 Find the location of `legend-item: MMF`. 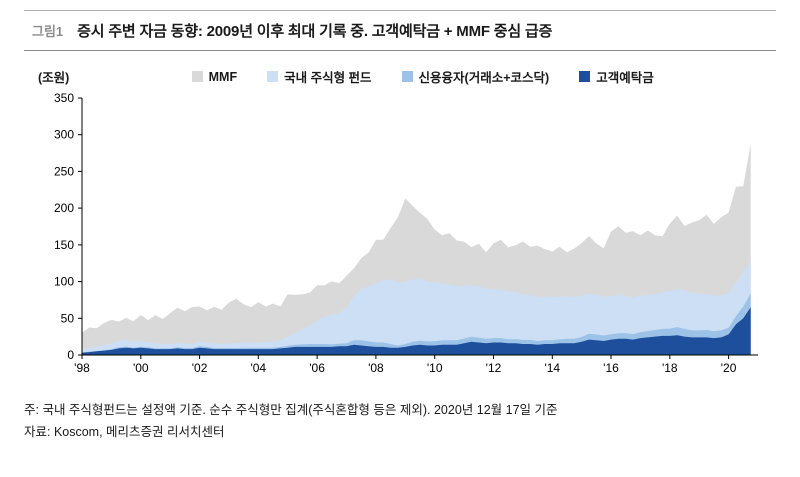

legend-item: MMF is located at coordinates (214, 76).